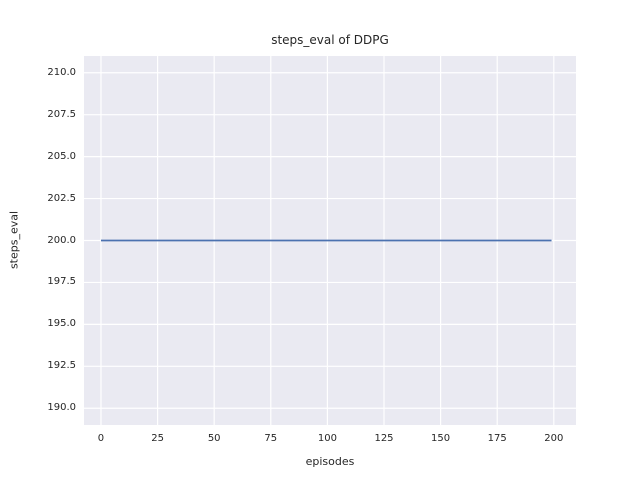  I want to click on x-tick-label: 200, so click(554, 438).